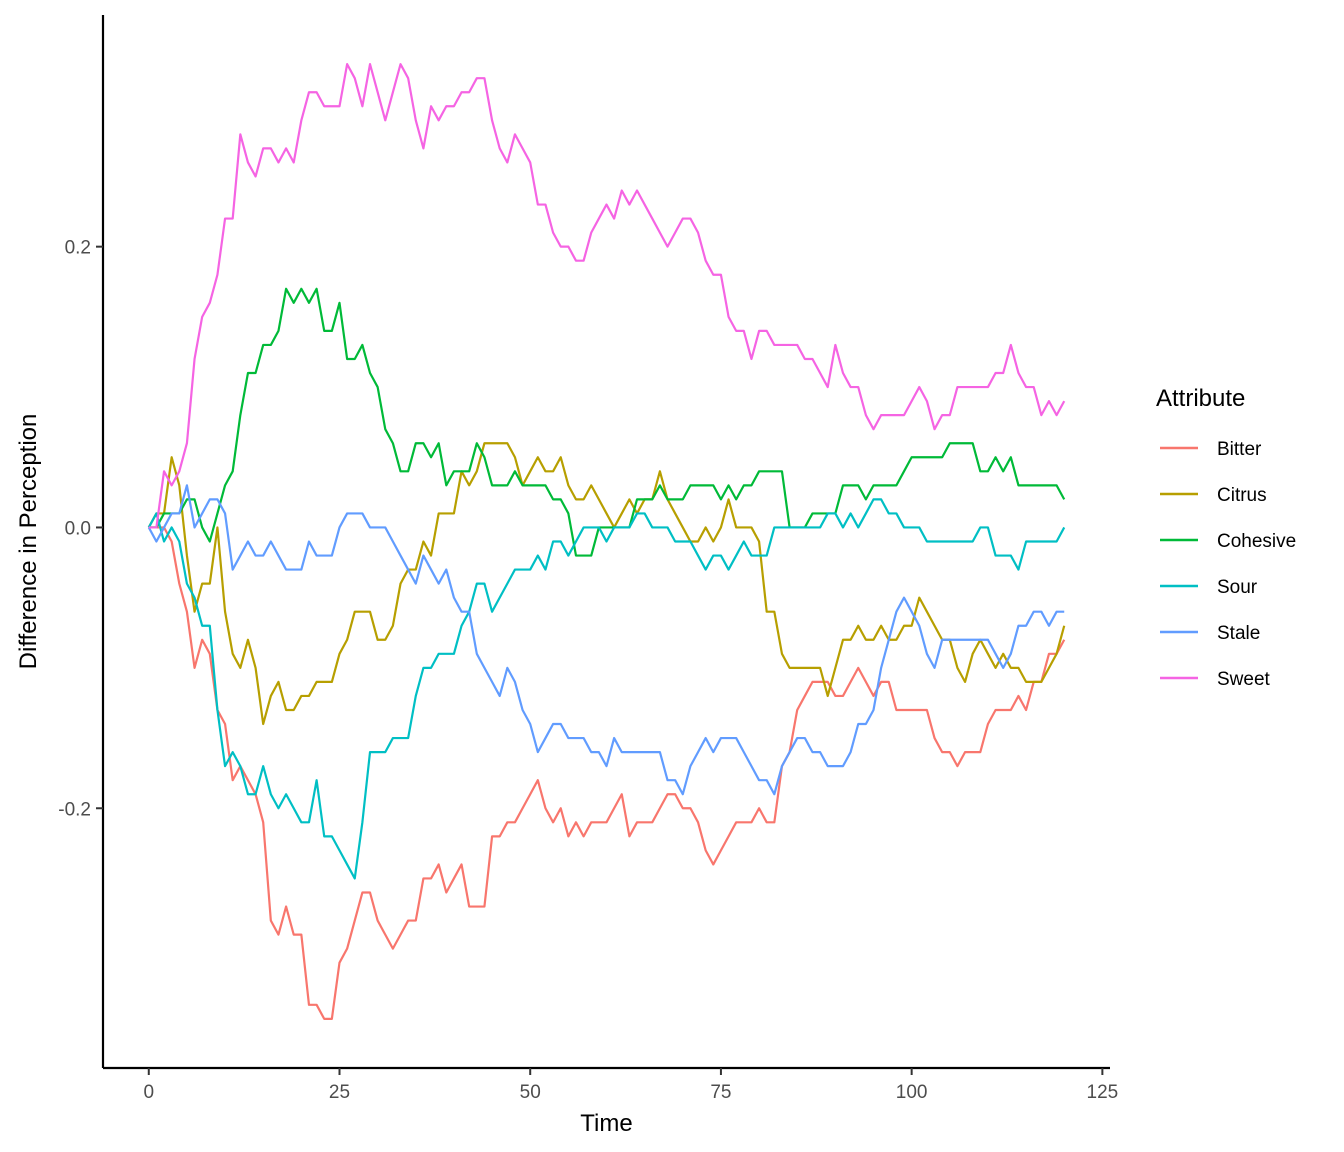 The image size is (1344, 1152). What do you see at coordinates (1237, 587) in the screenshot?
I see `legend-label: Sour` at bounding box center [1237, 587].